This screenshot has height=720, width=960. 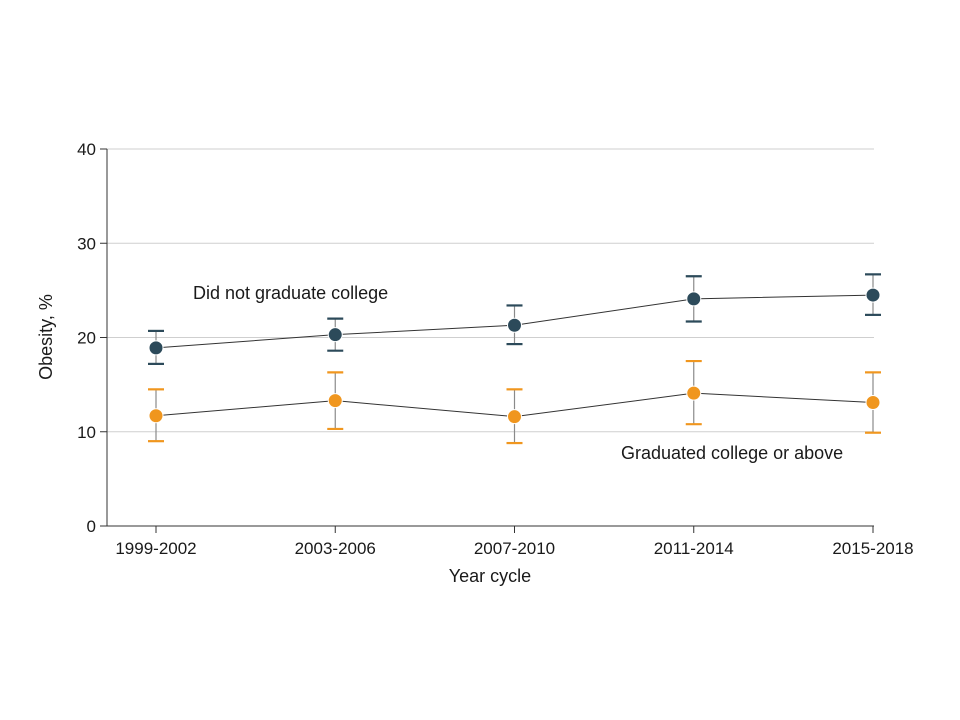 I want to click on y-tick-label-30: 30, so click(x=86, y=243).